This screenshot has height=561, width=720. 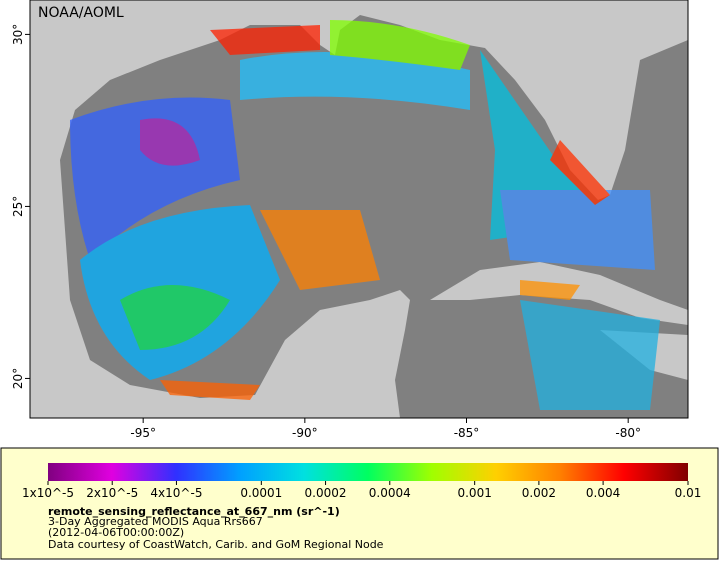 What do you see at coordinates (474, 493) in the screenshot?
I see `colorbar-tick-label: 0.001` at bounding box center [474, 493].